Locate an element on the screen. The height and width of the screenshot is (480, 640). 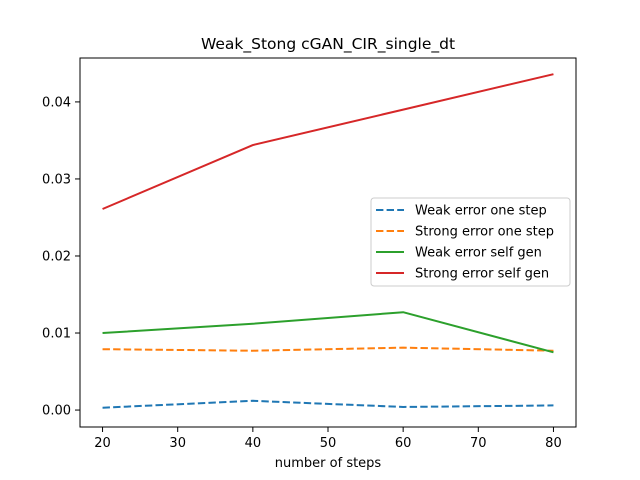
x-tick-label: 70 is located at coordinates (478, 443).